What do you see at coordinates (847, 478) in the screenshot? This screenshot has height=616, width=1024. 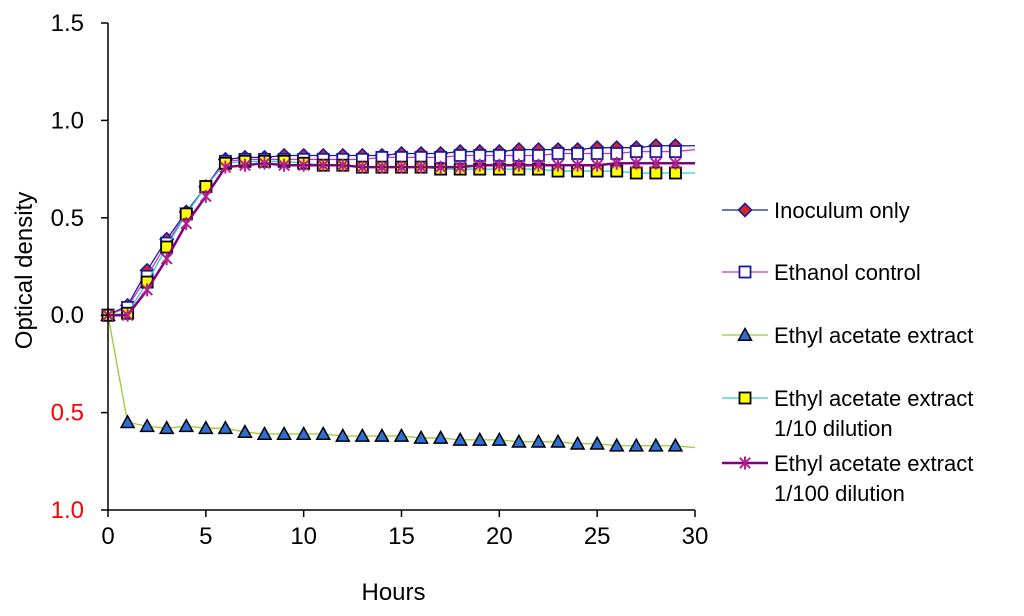 I see `legend-item: Ethyl acetate extract 1/100 dilution` at bounding box center [847, 478].